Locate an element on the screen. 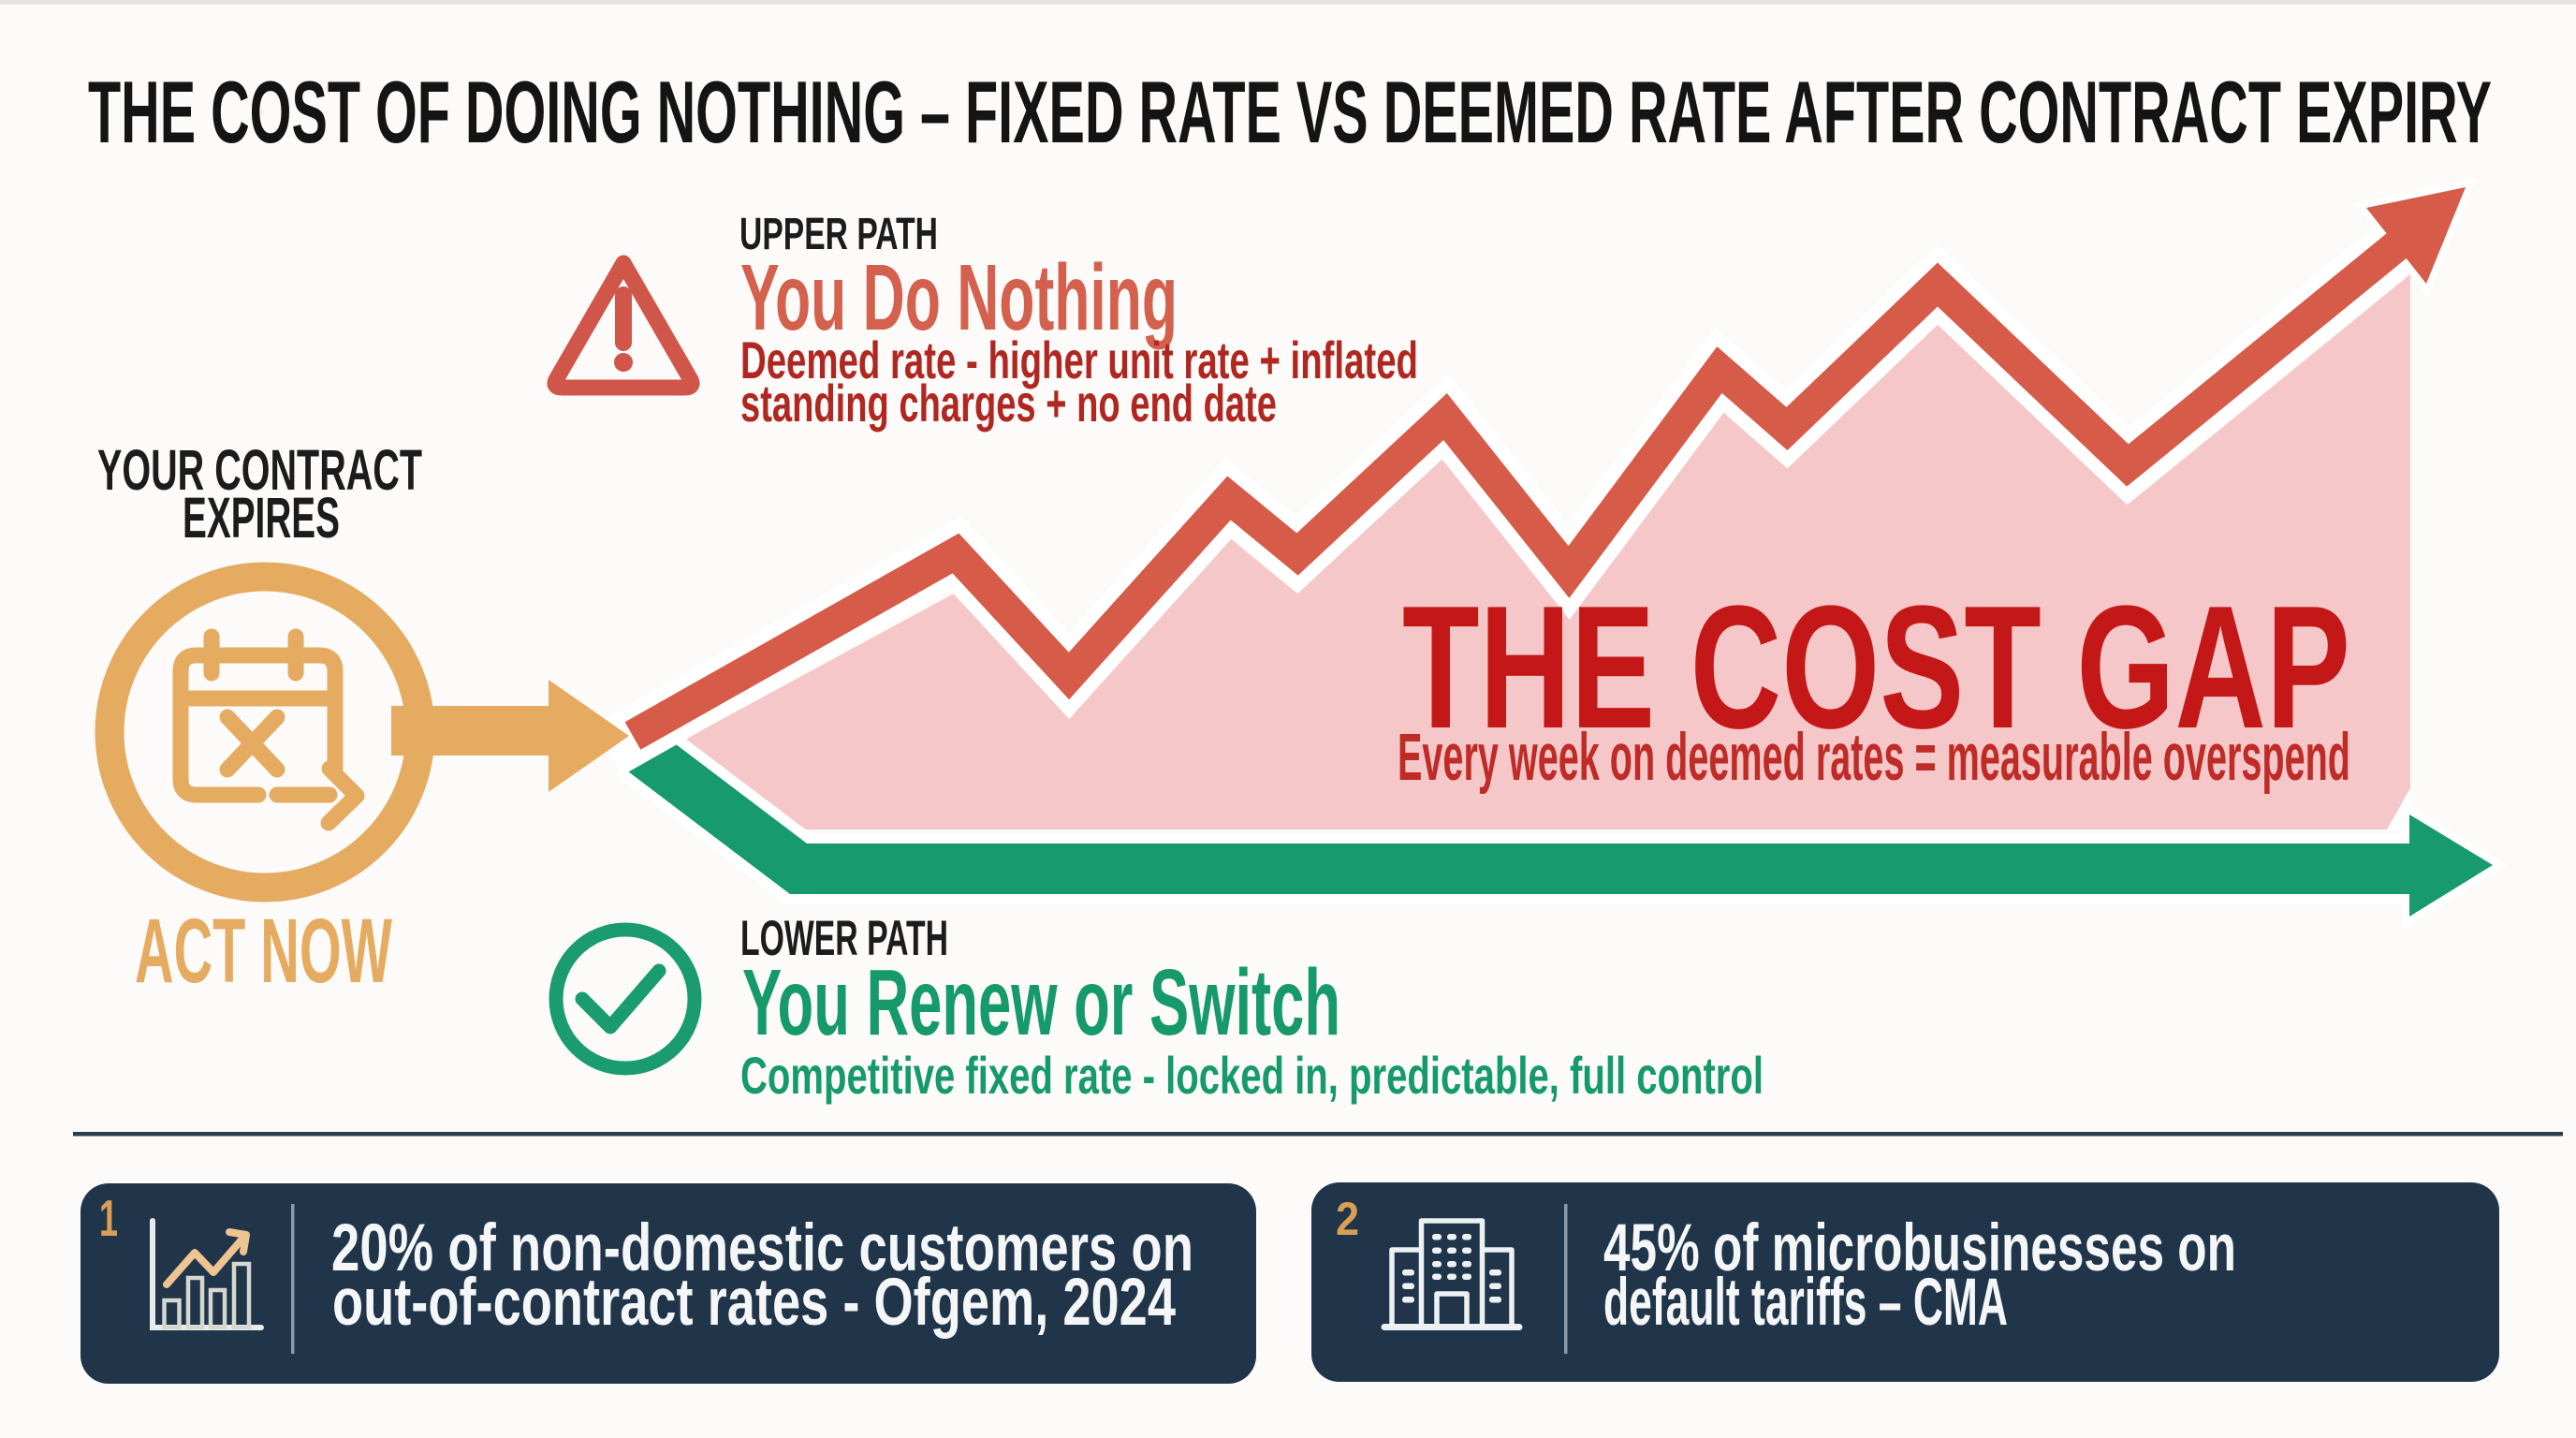  svg-text:20% of non-domestic customers: 20% of non-domestic customers on is located at coordinates (762, 1248).